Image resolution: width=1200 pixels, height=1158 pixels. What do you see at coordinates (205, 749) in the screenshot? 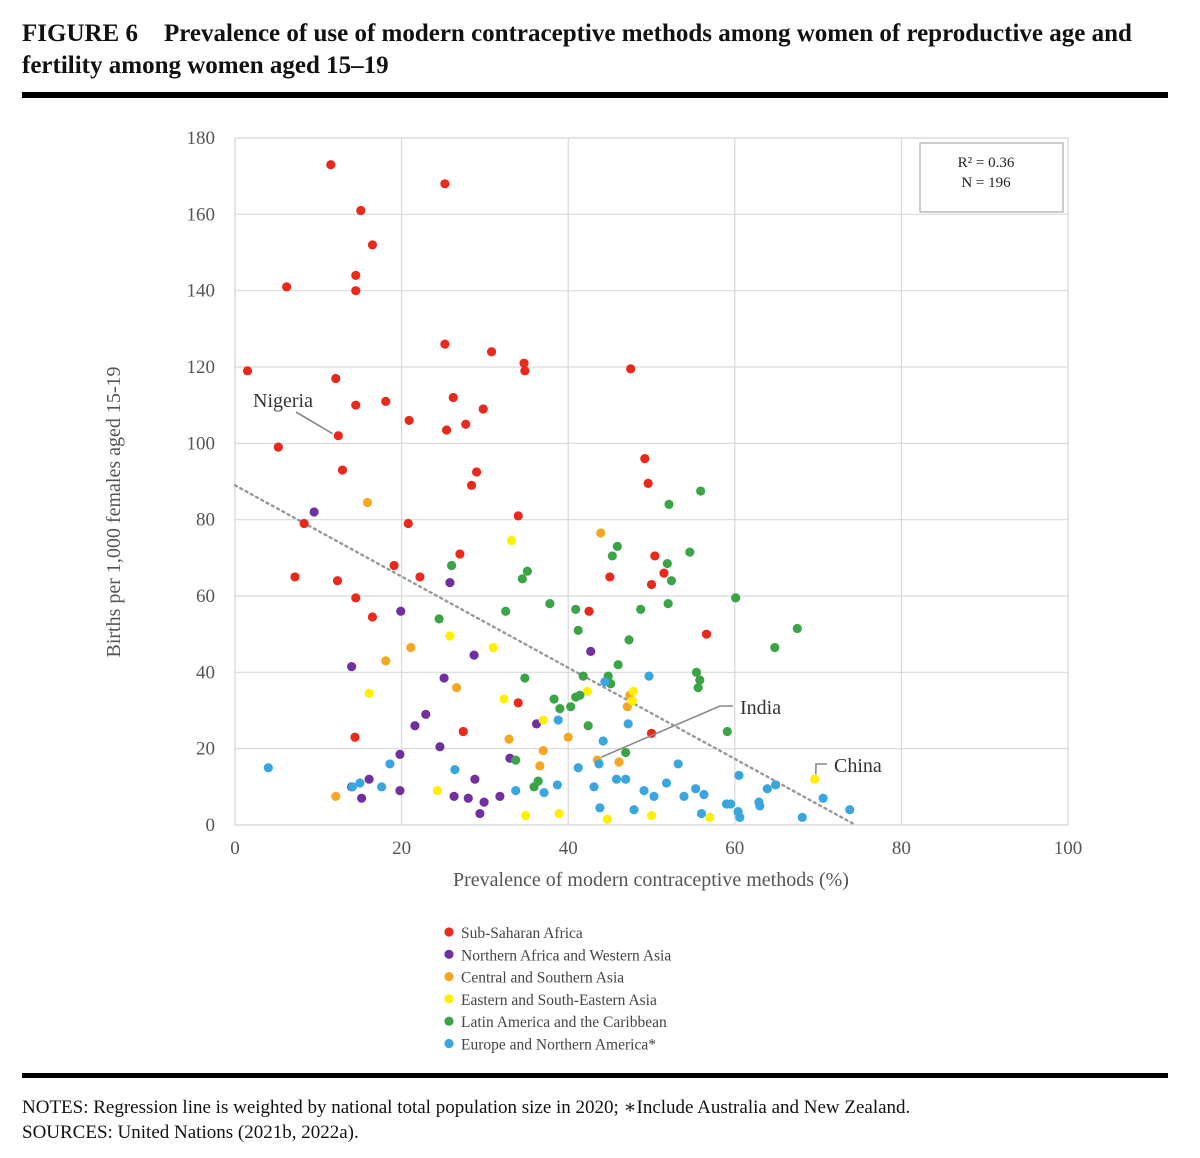
I see `y-tick-label: 20` at bounding box center [205, 749].